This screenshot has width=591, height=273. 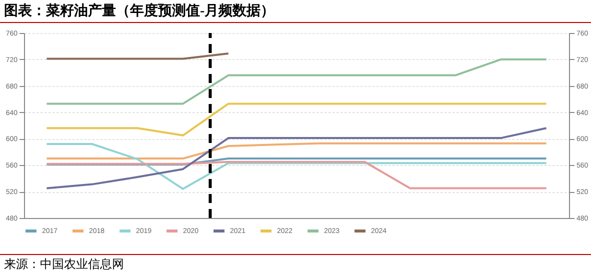 I want to click on chart-title: 图表：菜籽油产量（年度预测值-月频数据）, so click(x=295, y=11).